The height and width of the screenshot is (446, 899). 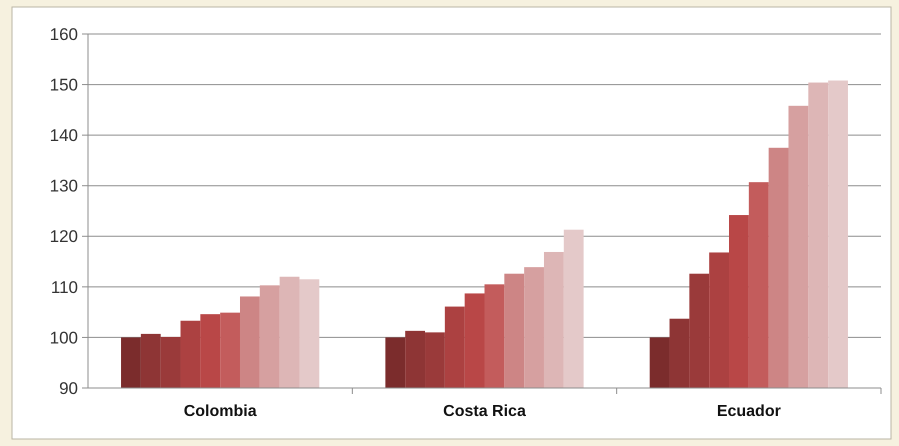 What do you see at coordinates (64, 34) in the screenshot?
I see `y-tick-label: 160` at bounding box center [64, 34].